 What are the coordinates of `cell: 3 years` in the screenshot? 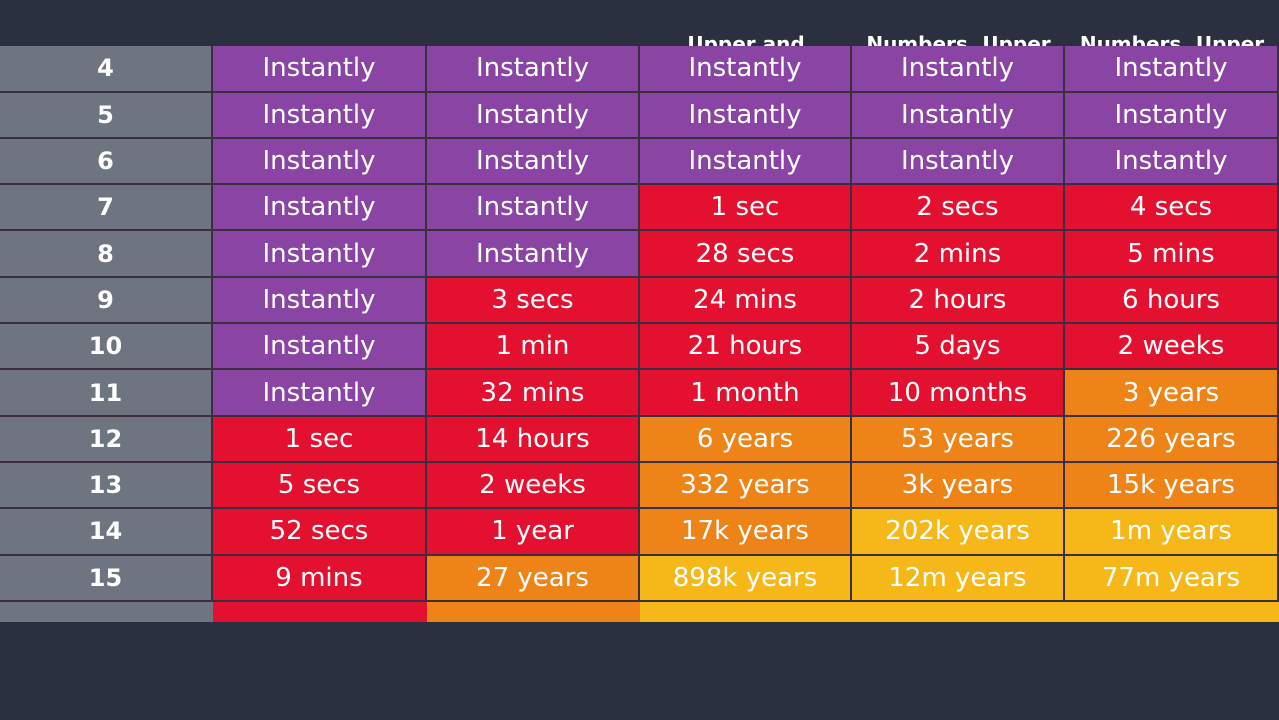 It's located at (1172, 393).